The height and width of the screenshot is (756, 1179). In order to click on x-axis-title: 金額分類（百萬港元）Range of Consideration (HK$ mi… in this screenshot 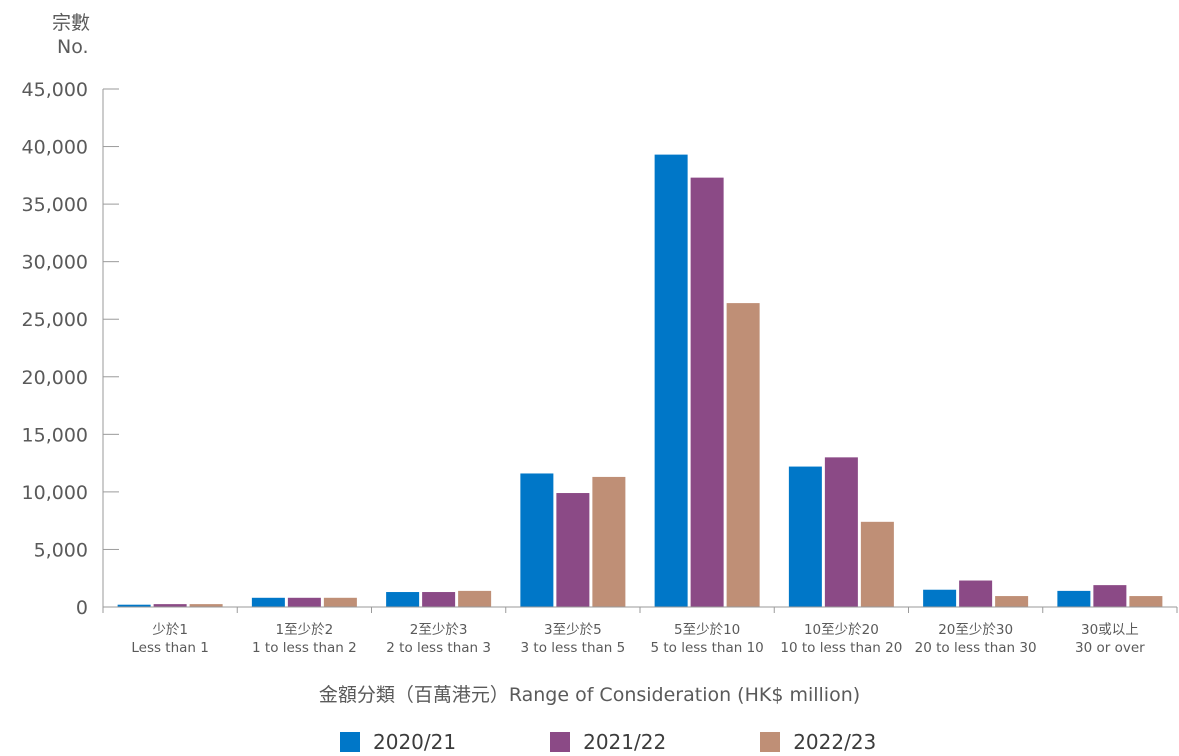, I will do `click(589, 693)`.